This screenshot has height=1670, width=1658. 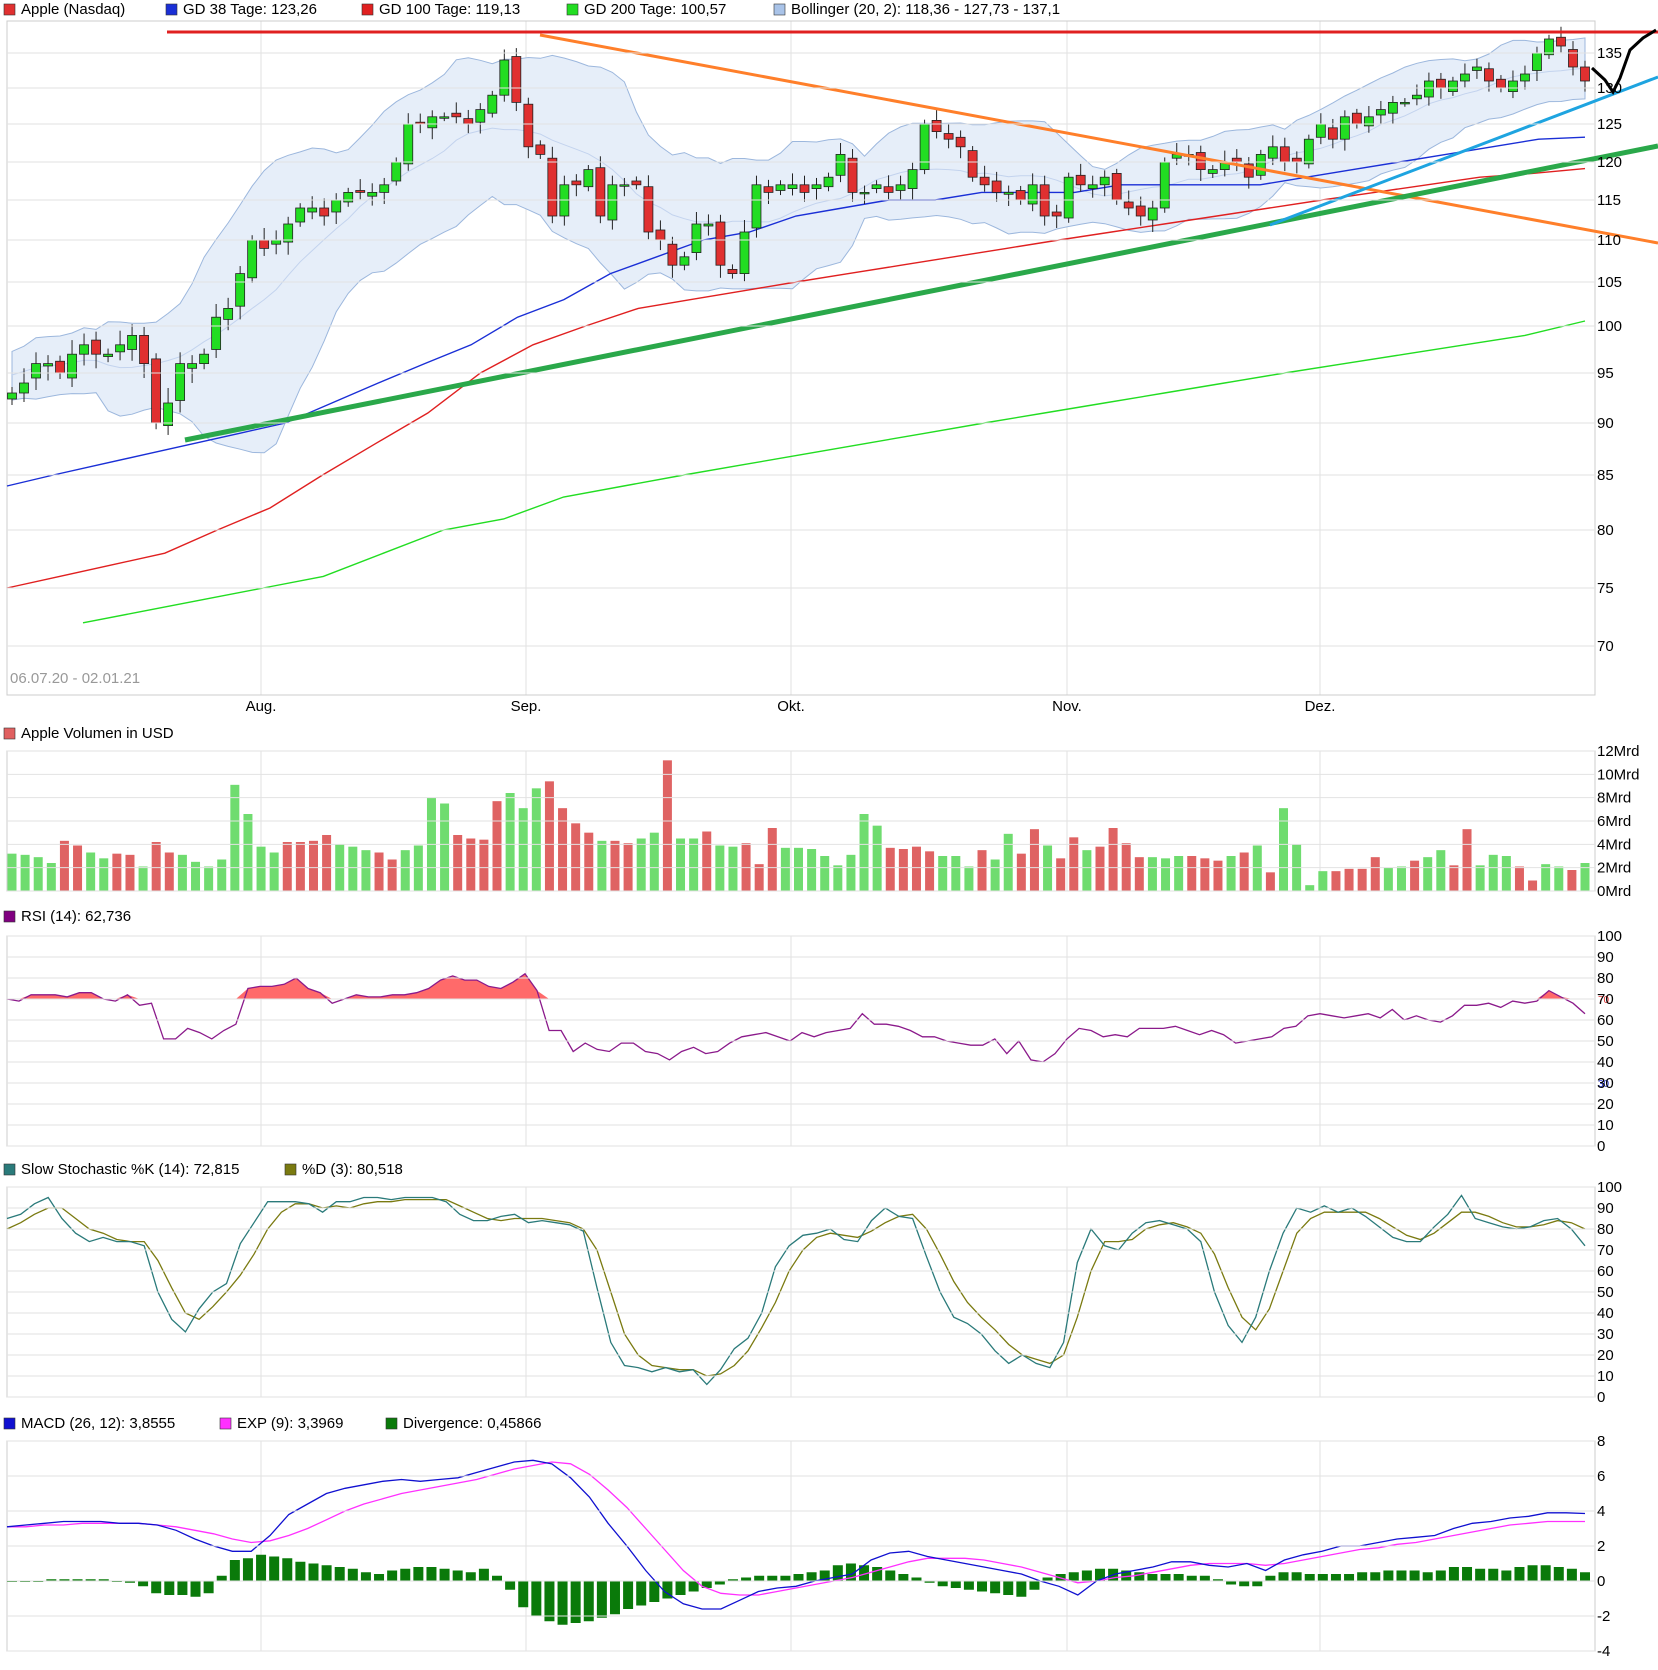 I want to click on macd-tick-label: -4, so click(x=1603, y=1651).